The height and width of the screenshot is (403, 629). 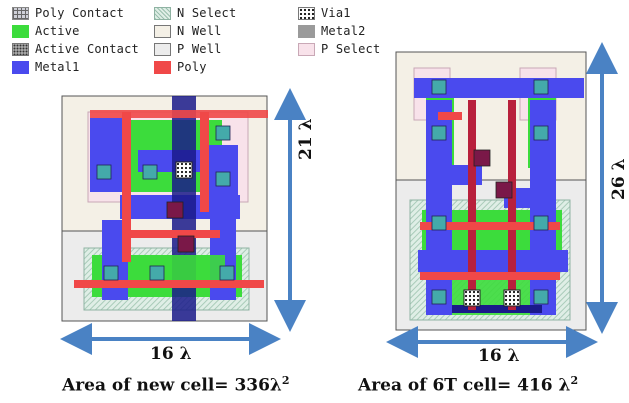 I want to click on legend-label: Poly, so click(x=192, y=67).